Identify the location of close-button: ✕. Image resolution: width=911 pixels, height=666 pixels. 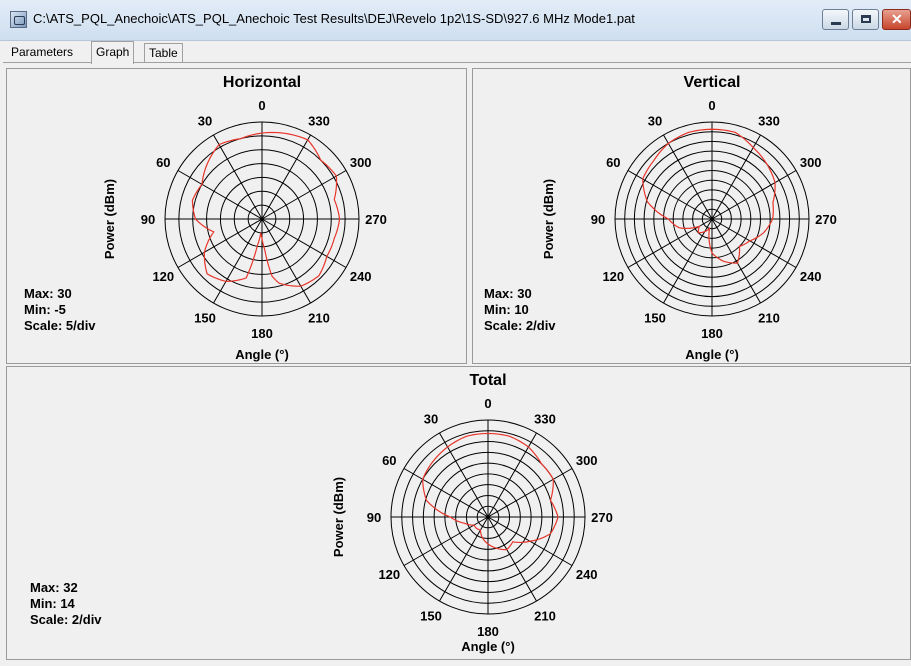
(896, 19).